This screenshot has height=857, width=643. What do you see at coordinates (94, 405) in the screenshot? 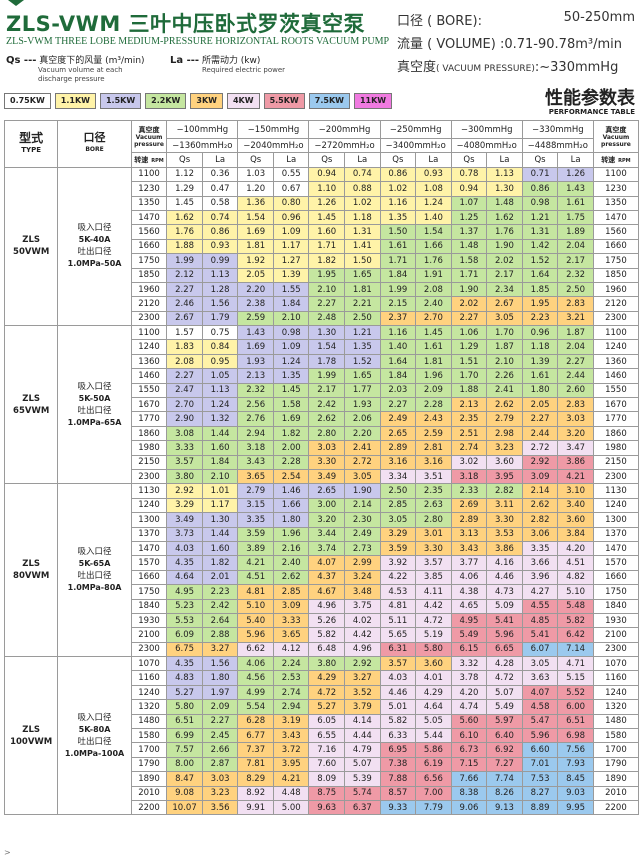
I see `model-ports: 吸入口径 5K-50A 吐出口径 1.0MPa-65A` at bounding box center [94, 405].